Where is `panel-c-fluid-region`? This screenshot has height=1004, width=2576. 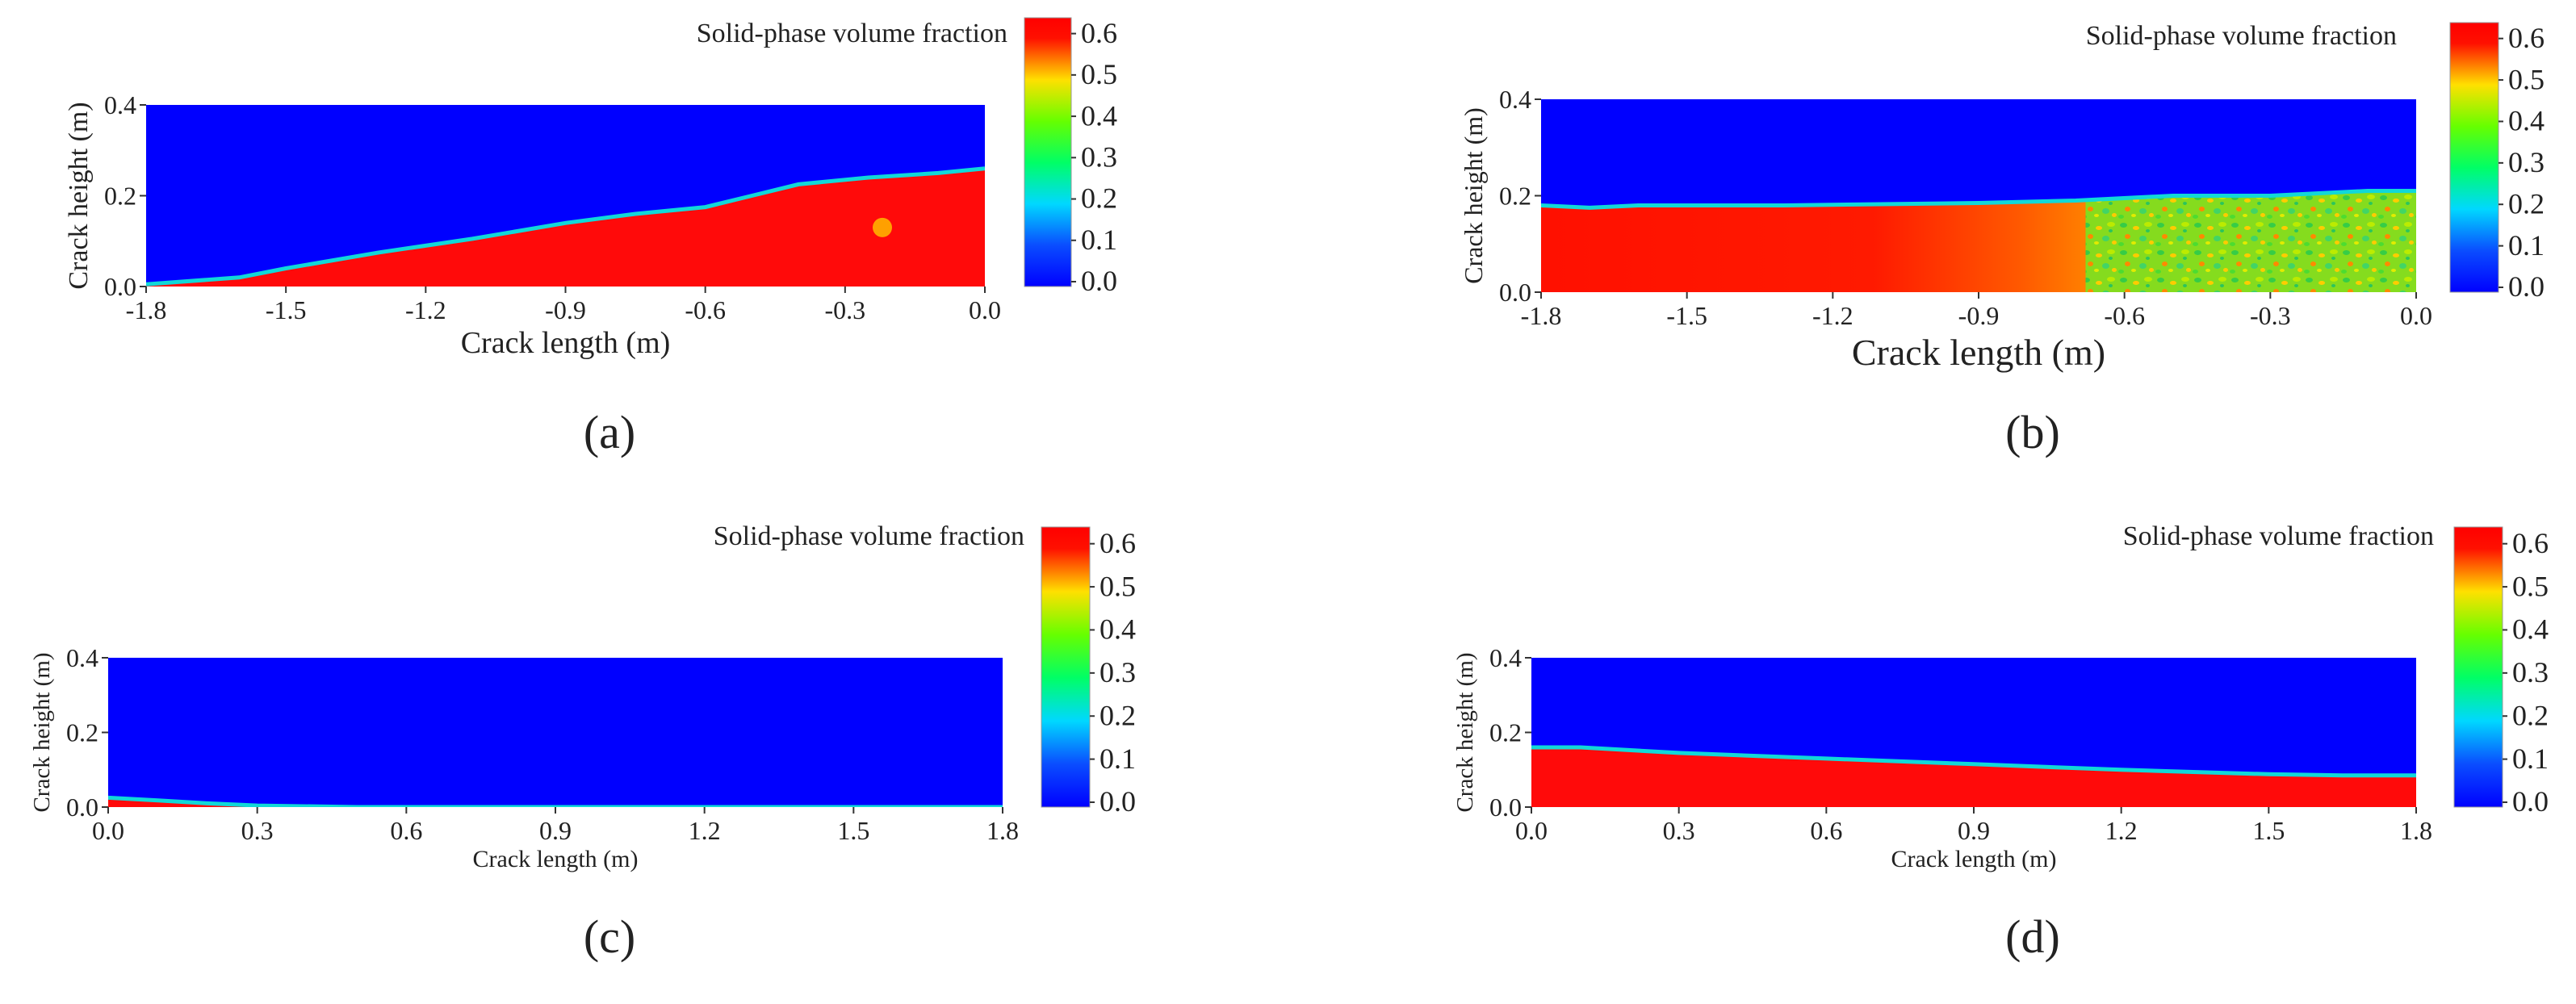
panel-c-fluid-region is located at coordinates (555, 732).